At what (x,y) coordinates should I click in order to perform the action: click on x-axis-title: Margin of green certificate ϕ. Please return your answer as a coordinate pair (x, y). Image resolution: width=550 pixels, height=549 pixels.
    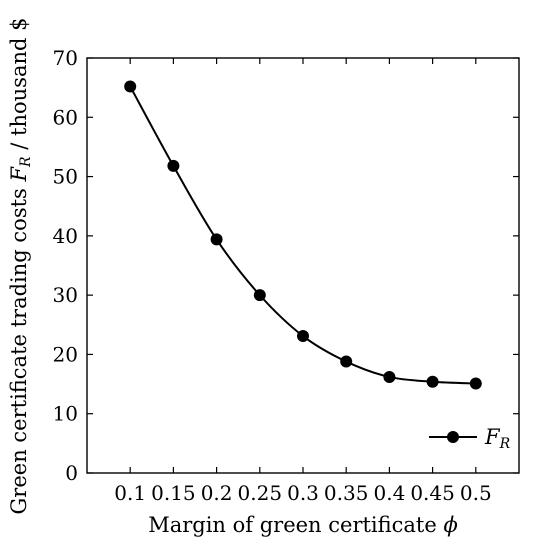
    Looking at the image, I should click on (303, 525).